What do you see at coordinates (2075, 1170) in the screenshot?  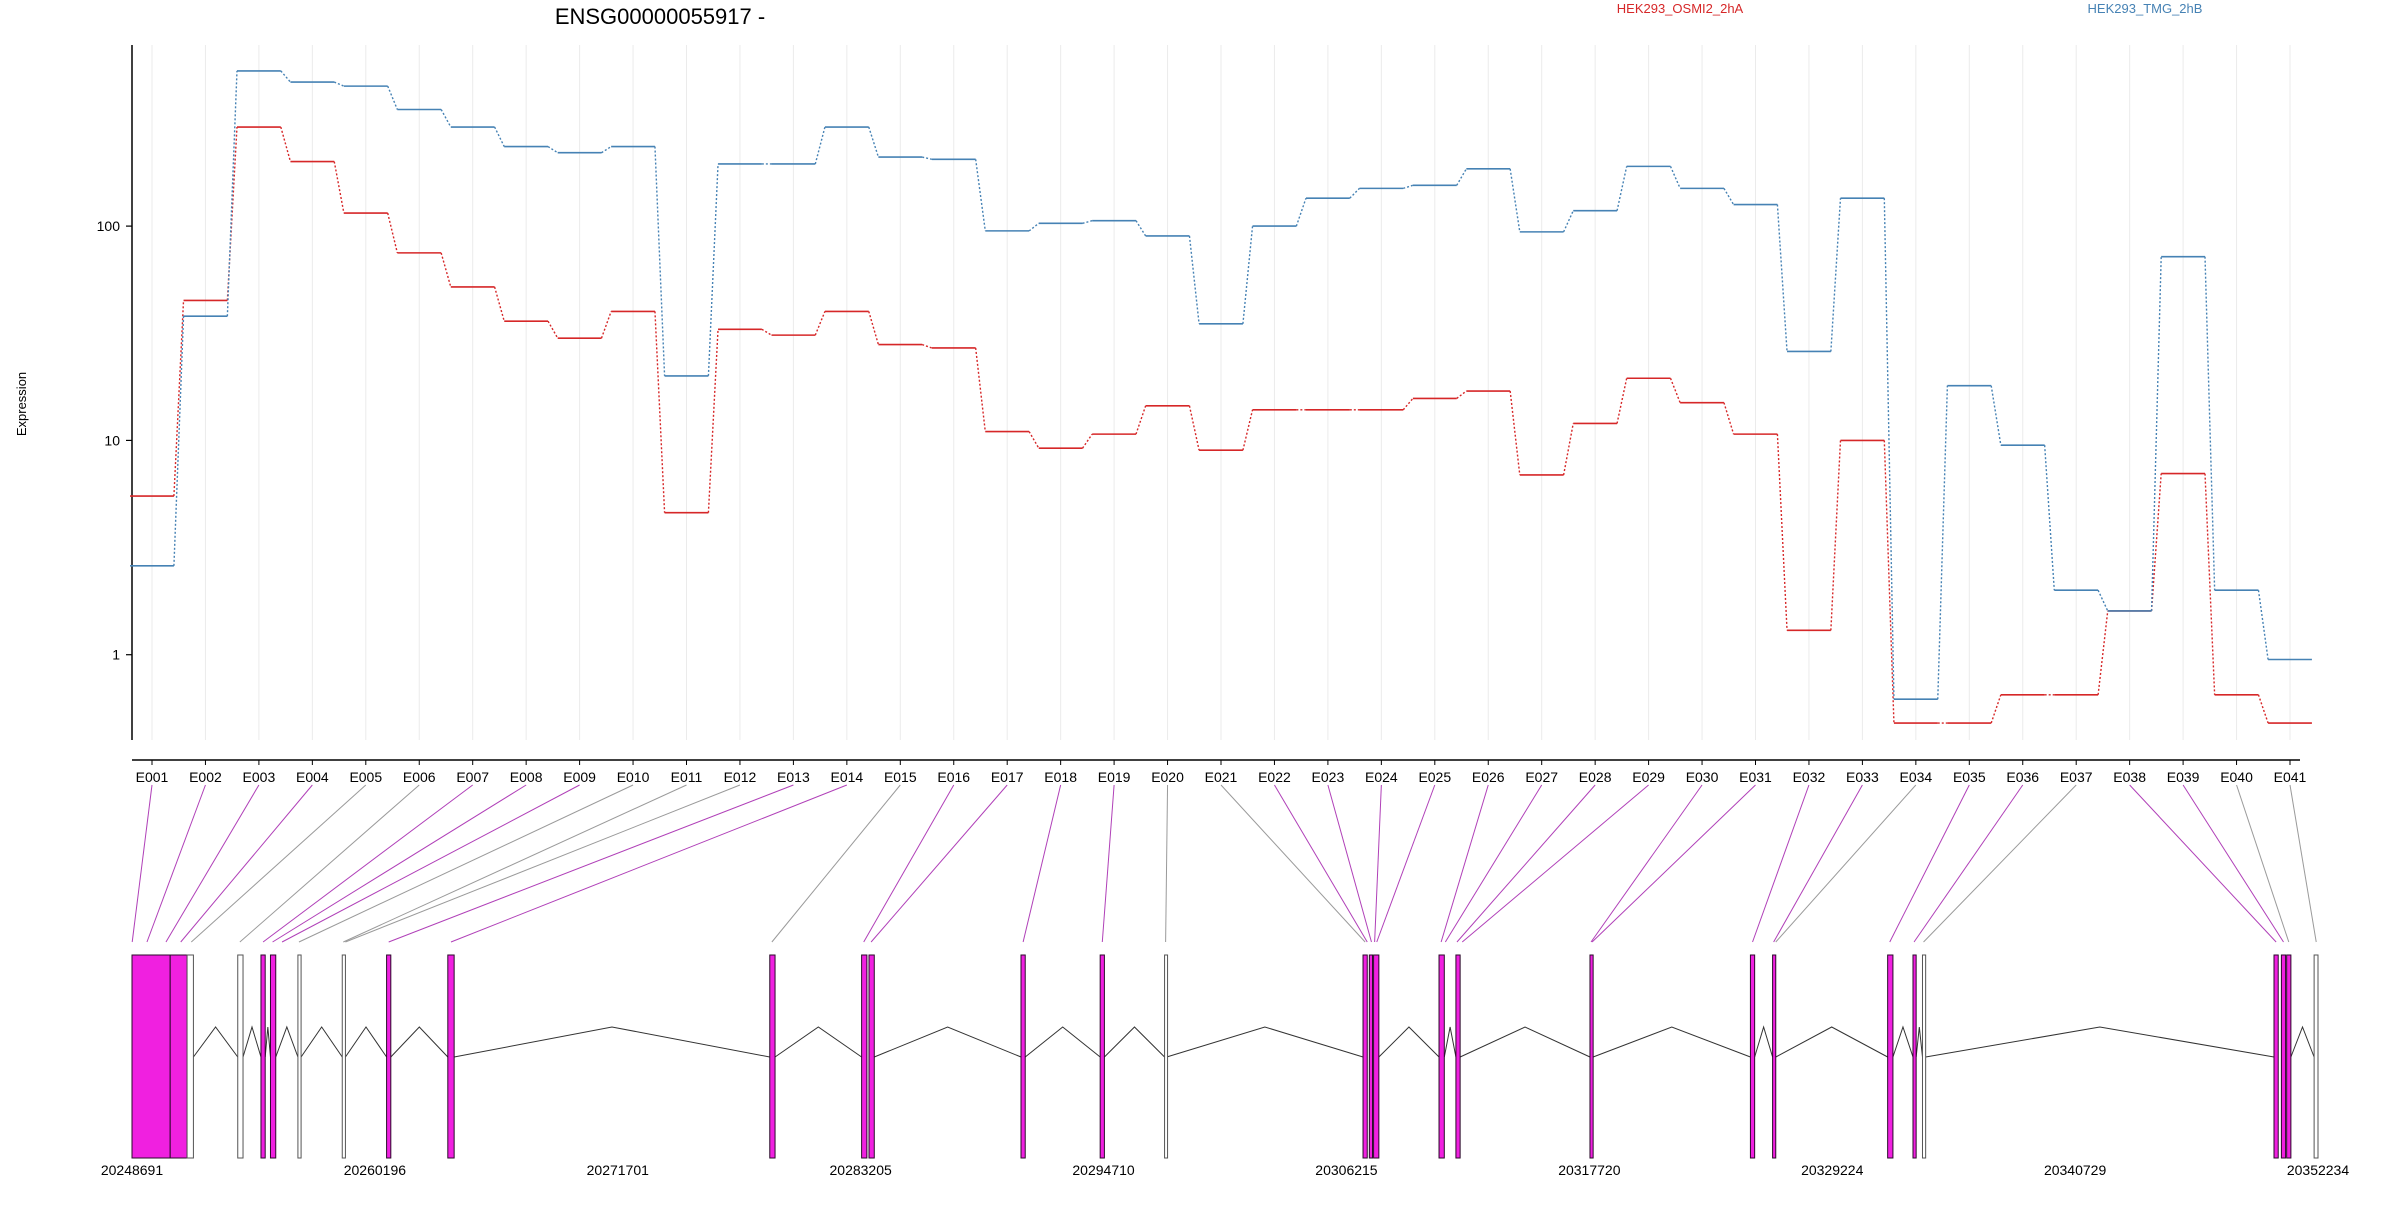 I see `genomic-tick-label: 20340729` at bounding box center [2075, 1170].